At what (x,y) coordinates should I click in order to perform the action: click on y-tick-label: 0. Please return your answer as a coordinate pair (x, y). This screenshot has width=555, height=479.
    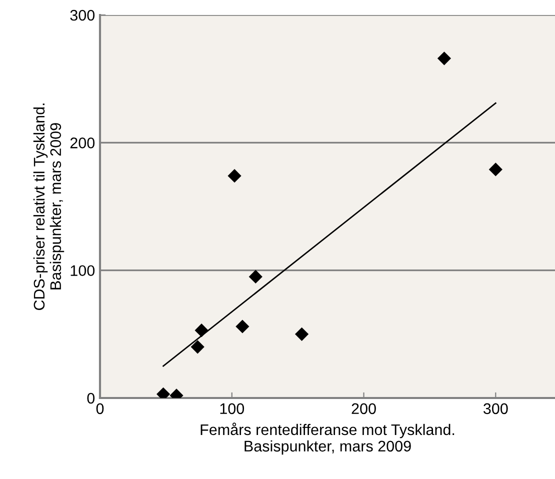
    Looking at the image, I should click on (91, 398).